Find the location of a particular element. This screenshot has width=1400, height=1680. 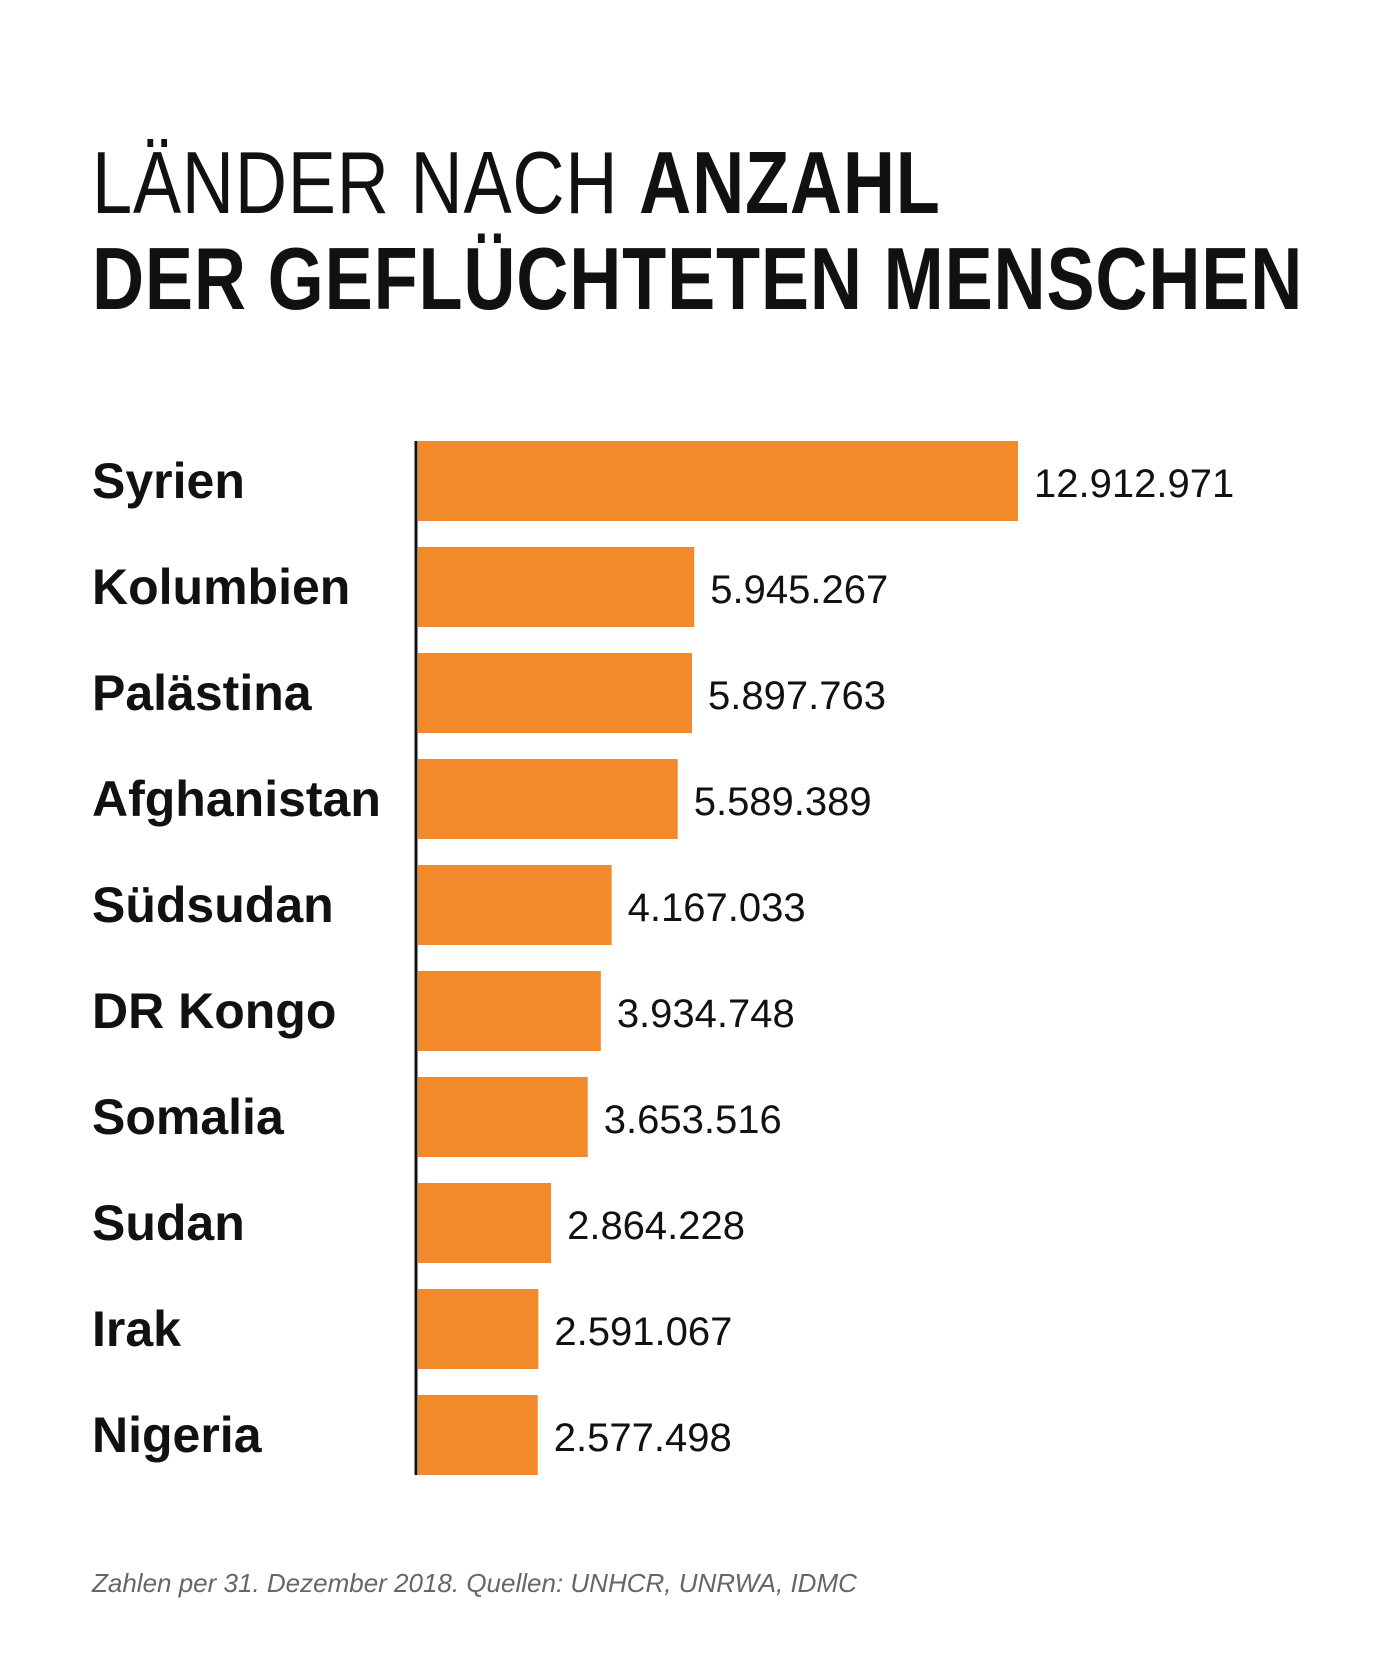

category-label: Somalia is located at coordinates (188, 1117).